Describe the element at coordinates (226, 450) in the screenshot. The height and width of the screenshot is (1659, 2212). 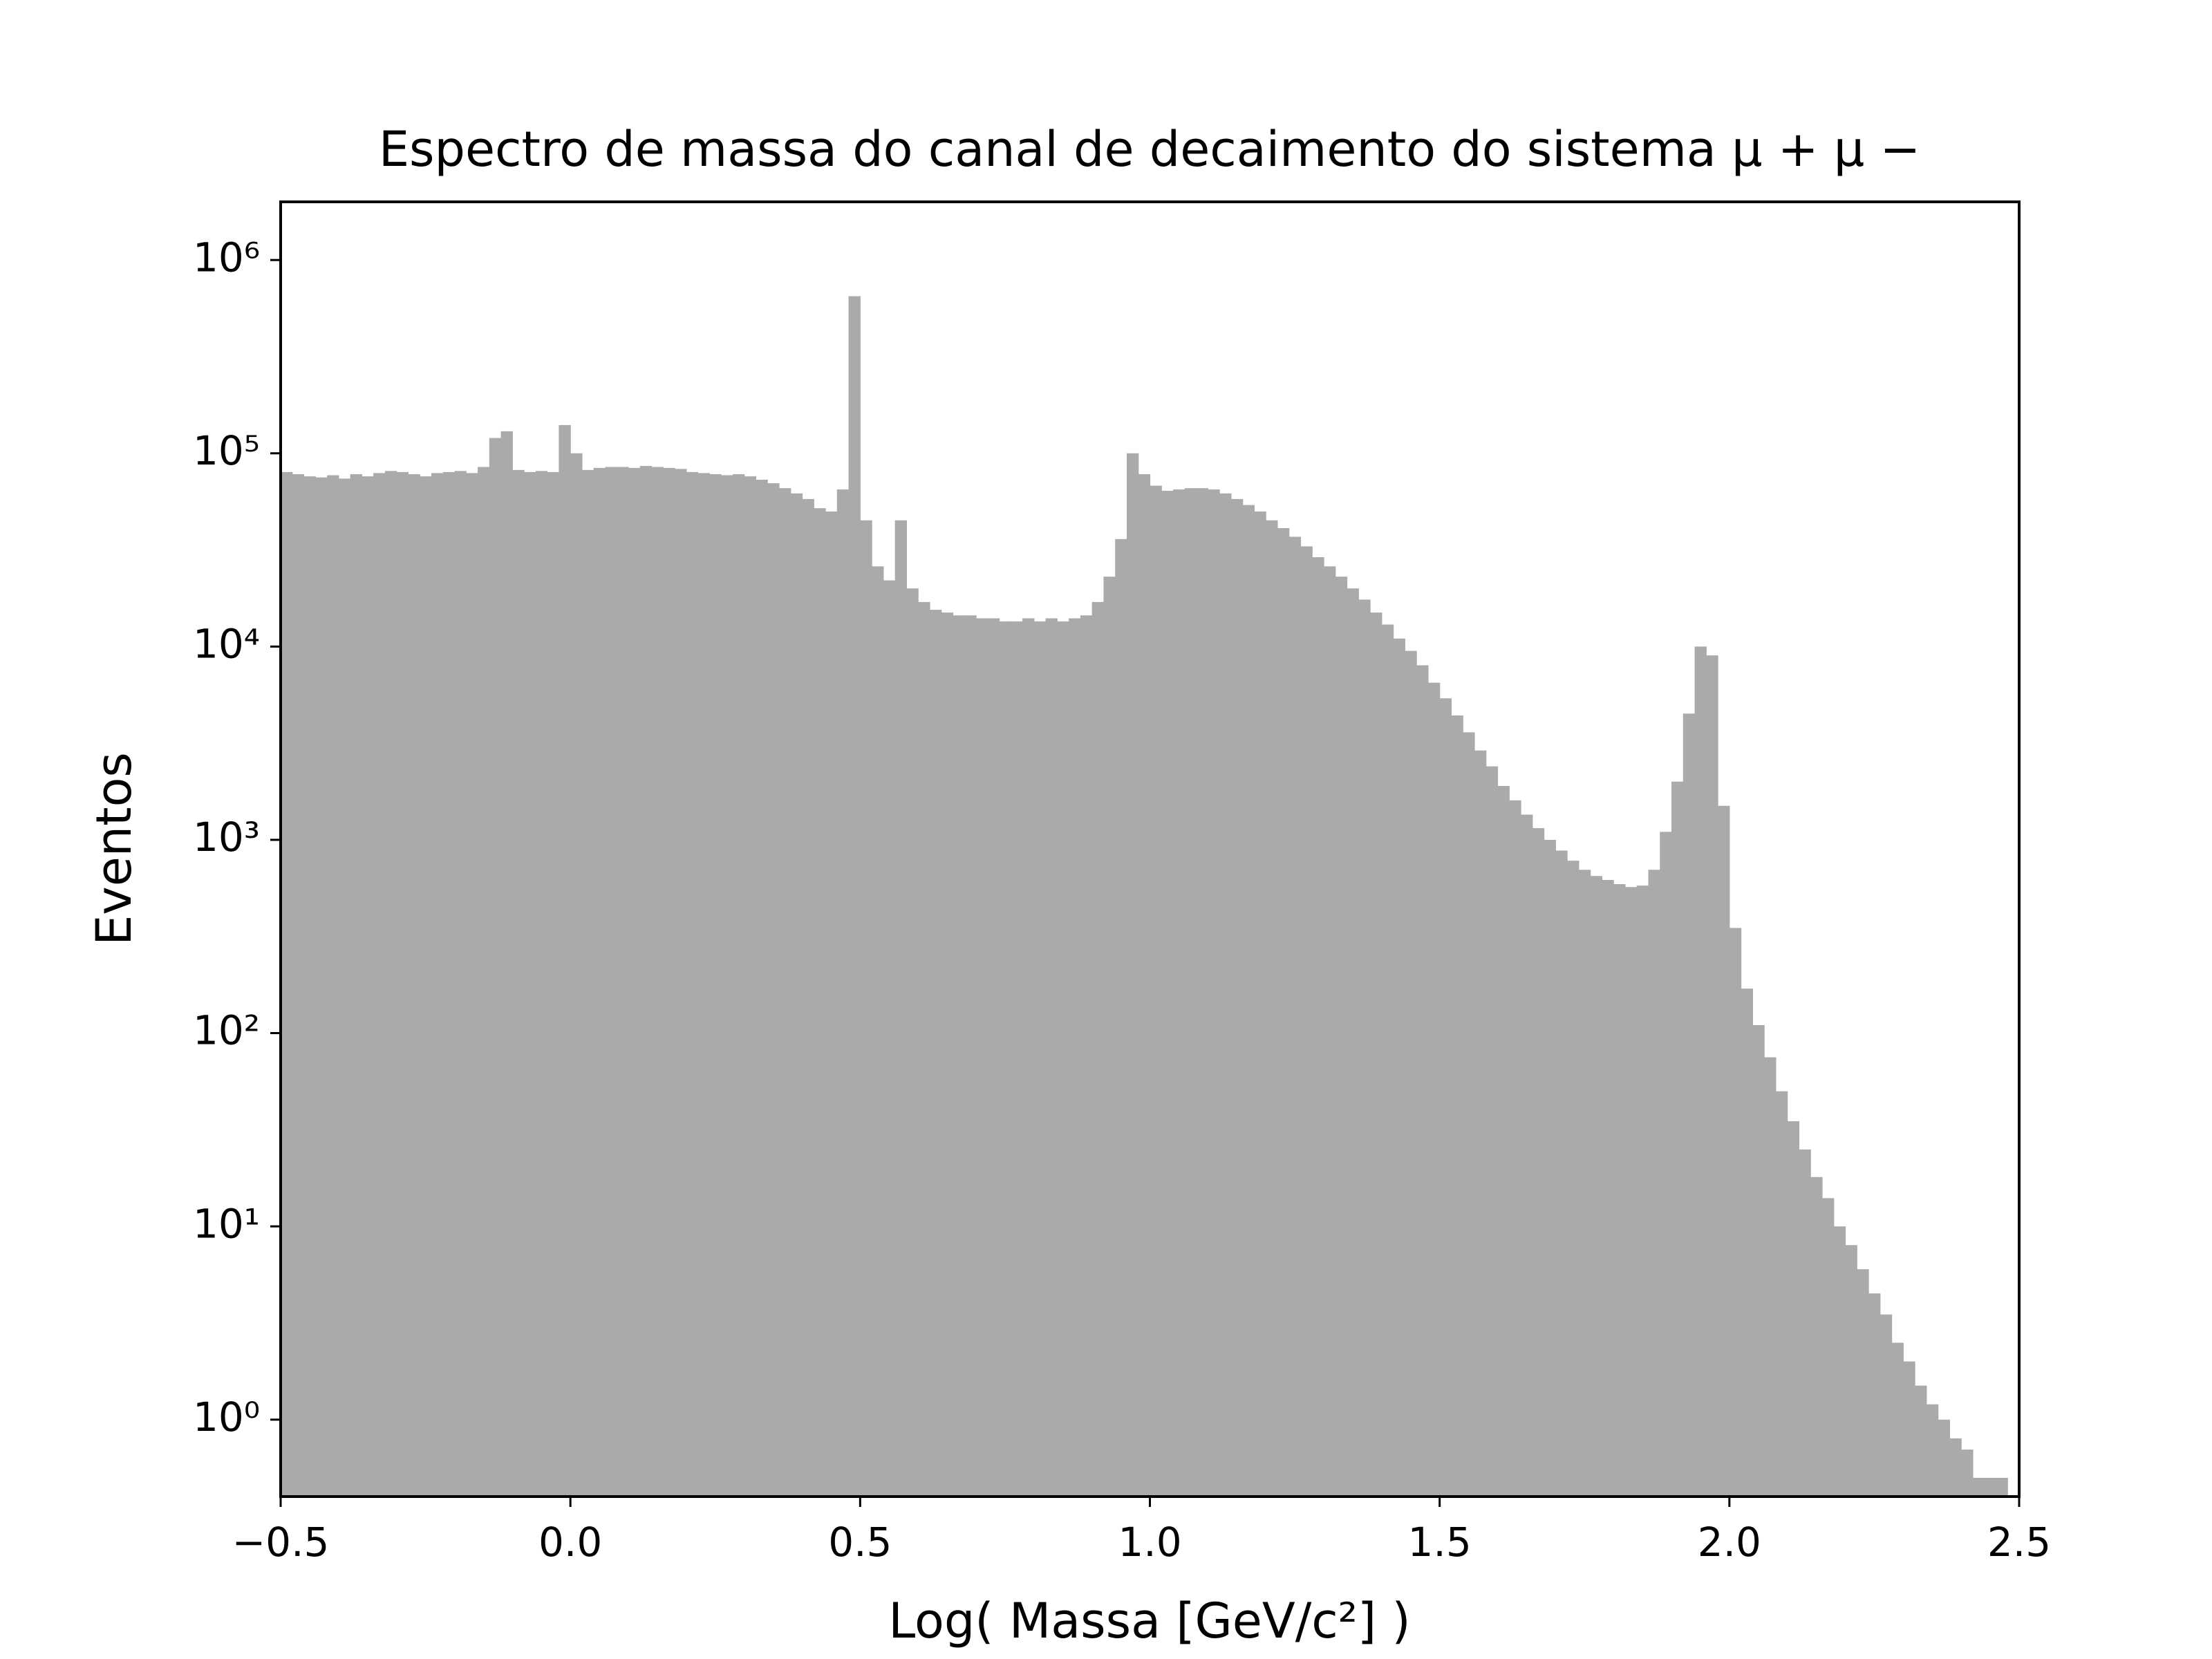
I see `y-tick-label: 10⁵` at that location.